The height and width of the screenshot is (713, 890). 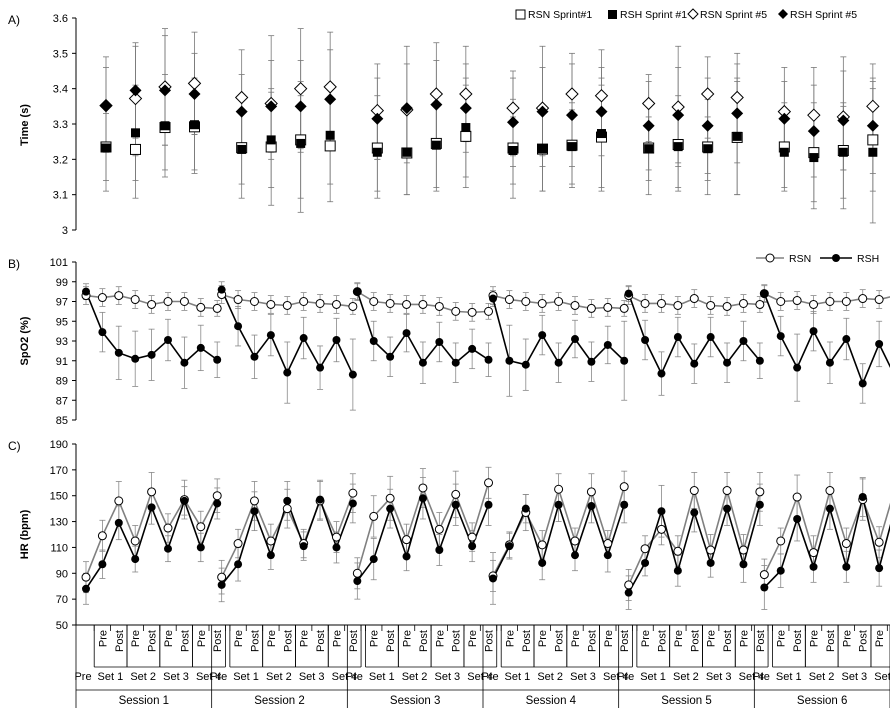 What do you see at coordinates (279, 701) in the screenshot?
I see `session-label: Session 2` at bounding box center [279, 701].